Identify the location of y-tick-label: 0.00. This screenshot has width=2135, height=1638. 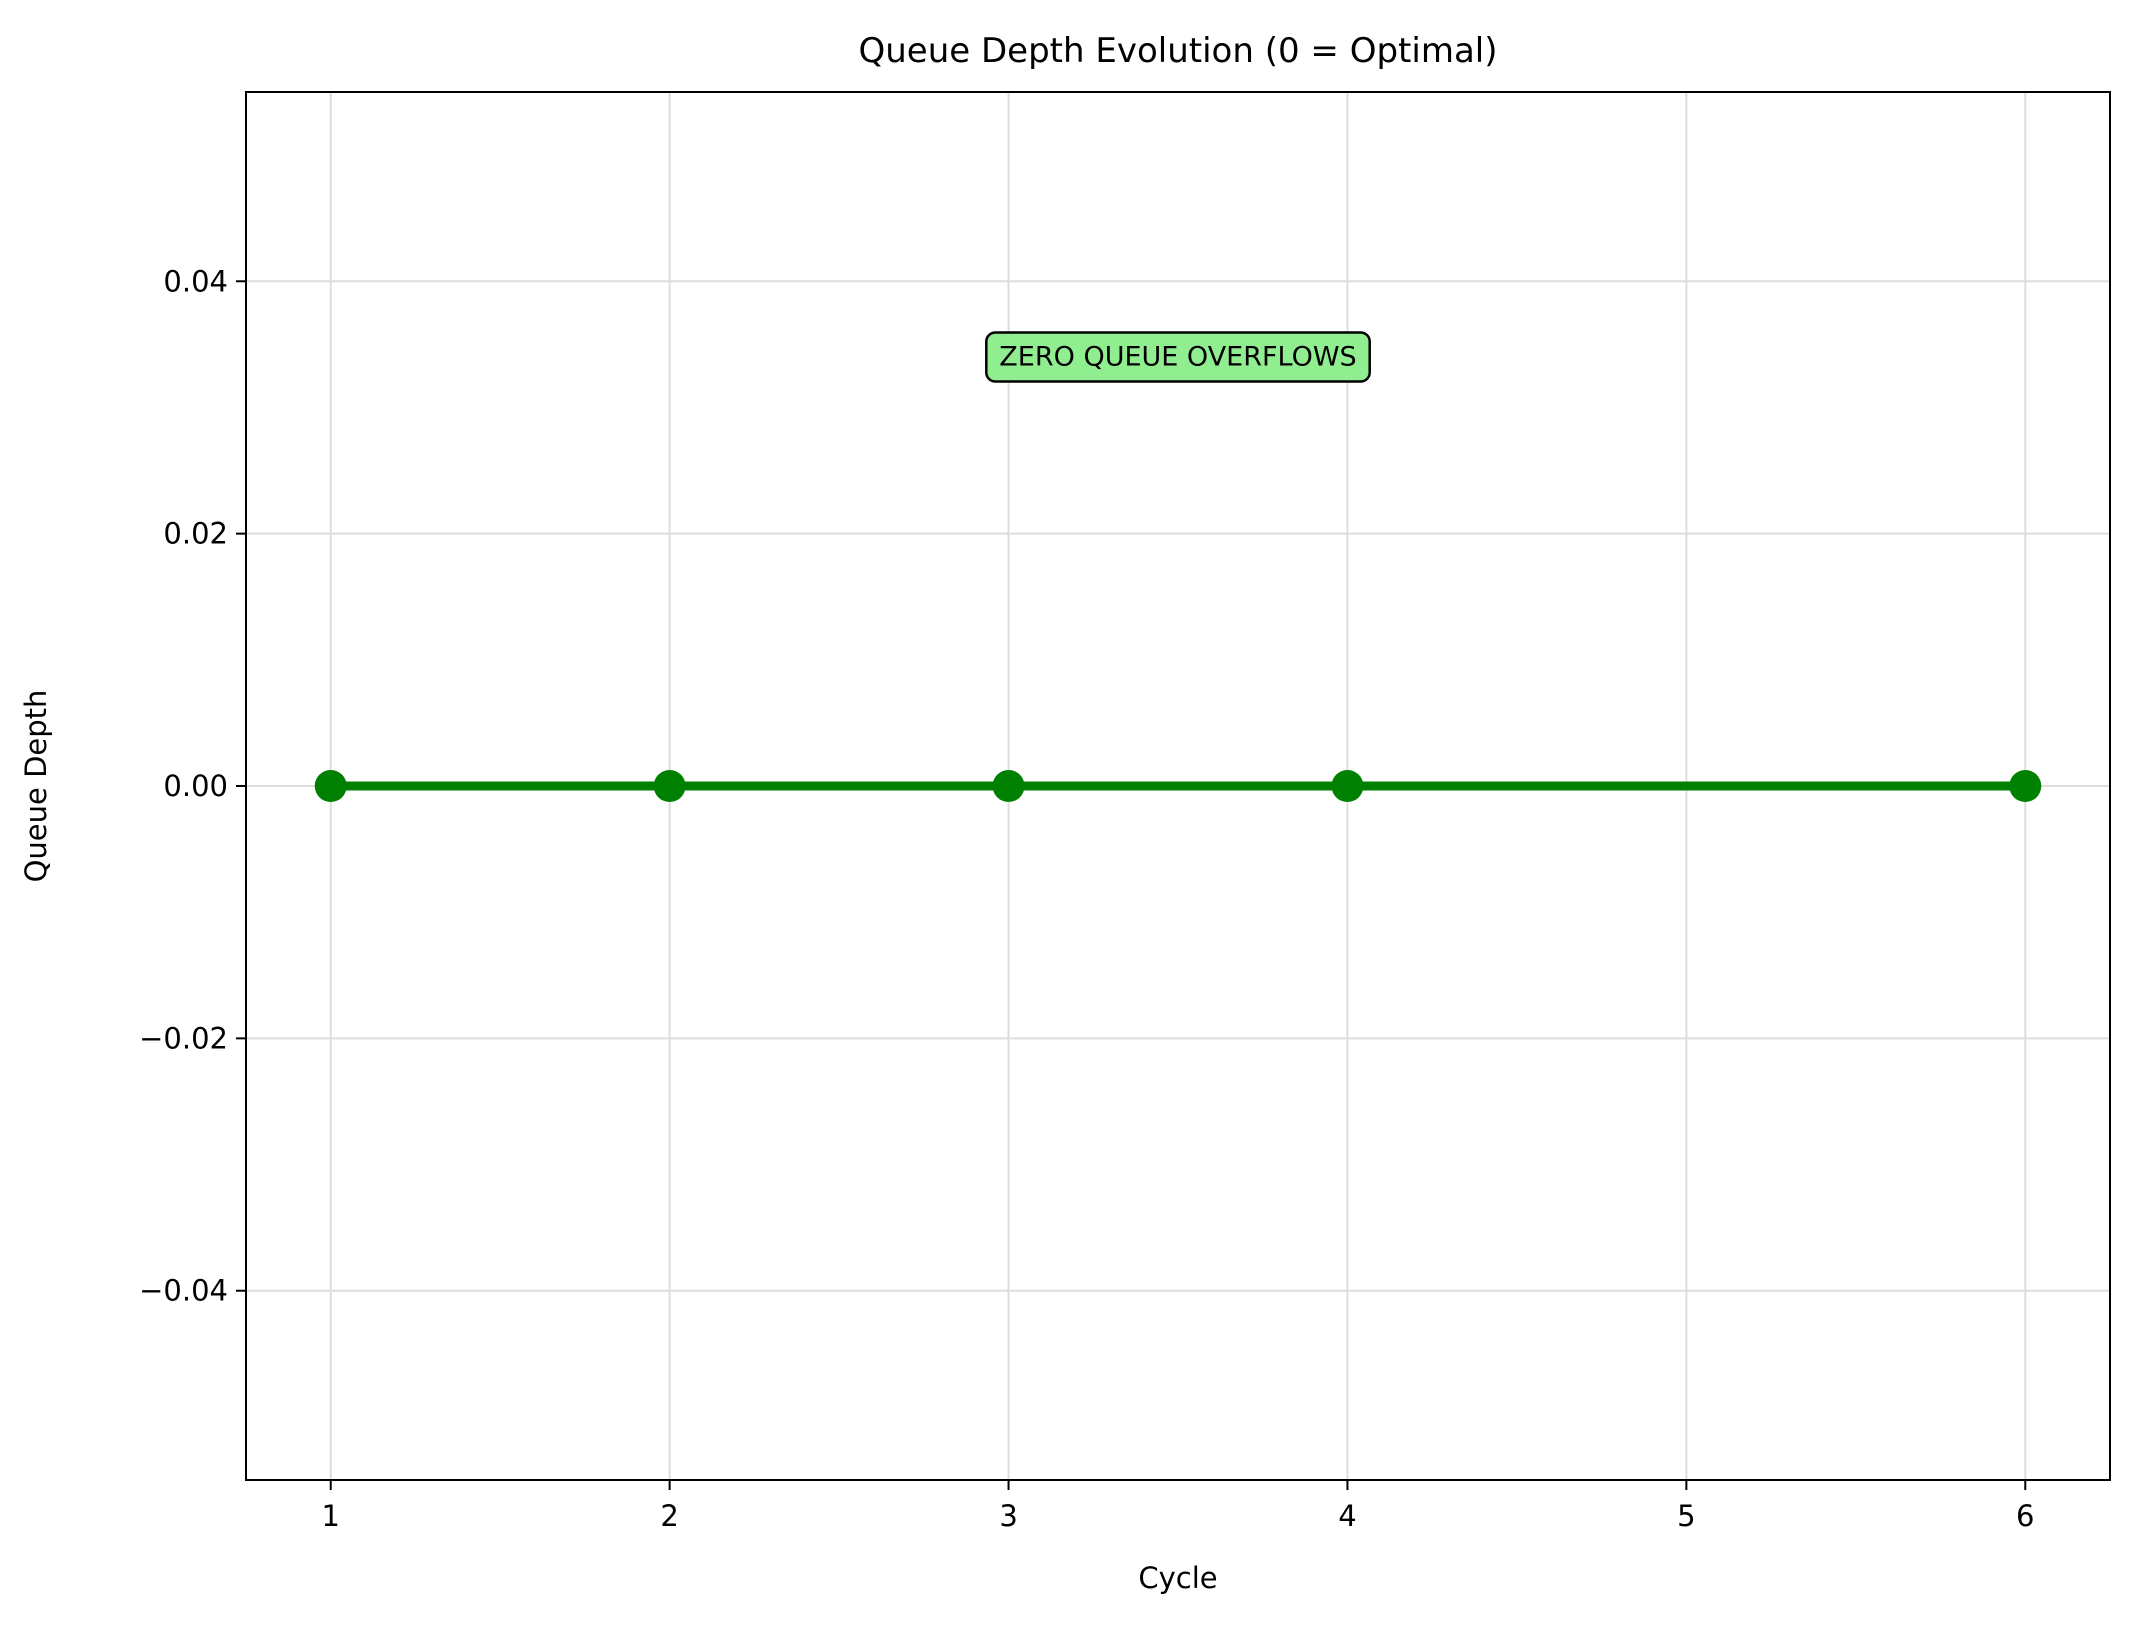
(195, 786).